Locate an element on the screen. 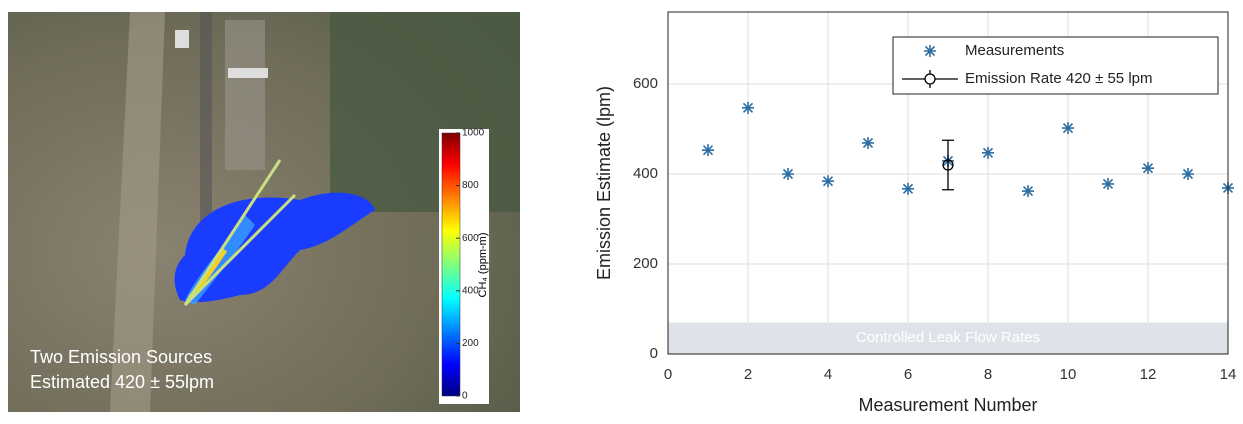 Image resolution: width=1243 pixels, height=424 pixels. y-tick-label: 600 is located at coordinates (645, 83).